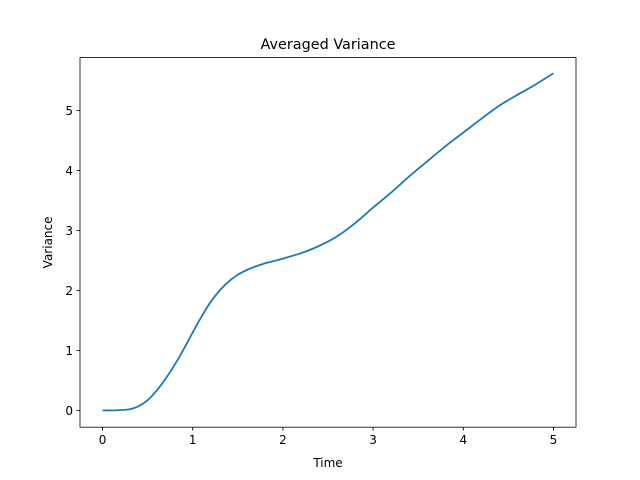  Describe the element at coordinates (328, 45) in the screenshot. I see `chart-title: Averaged Variance` at that location.